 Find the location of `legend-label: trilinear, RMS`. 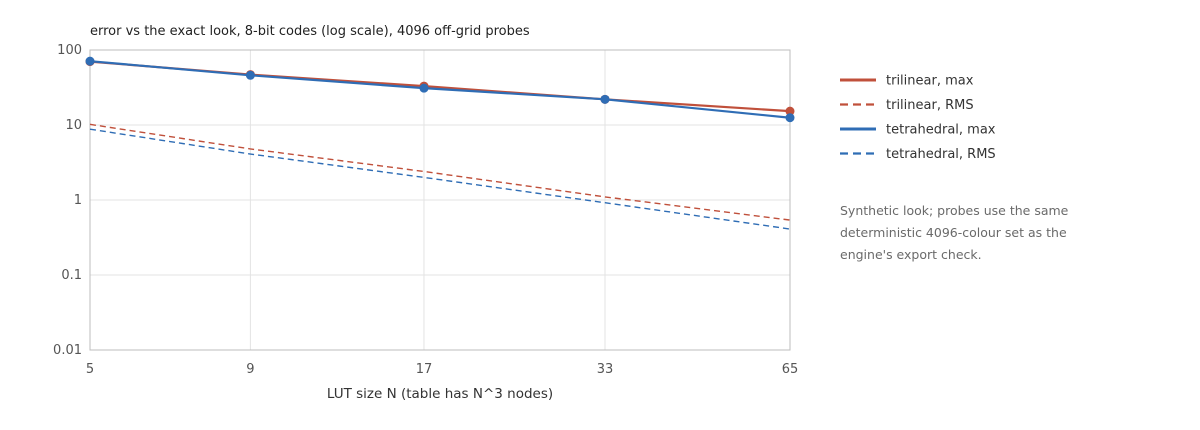

legend-label: trilinear, RMS is located at coordinates (930, 105).